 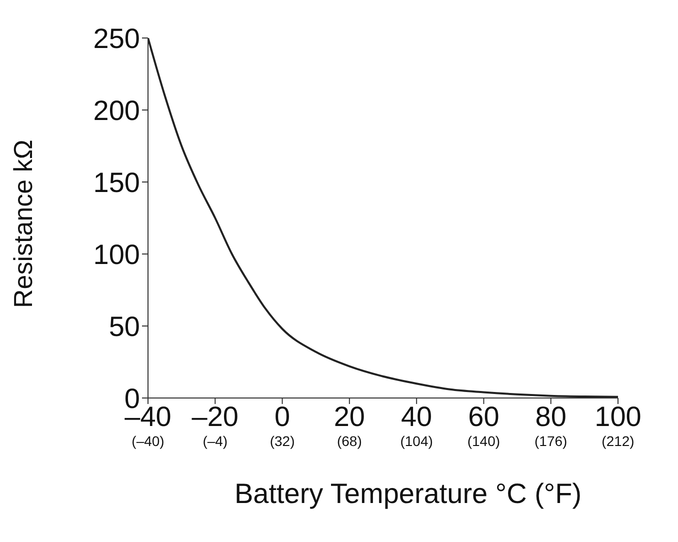 What do you see at coordinates (282, 441) in the screenshot?
I see `x2-tick-label: (32)` at bounding box center [282, 441].